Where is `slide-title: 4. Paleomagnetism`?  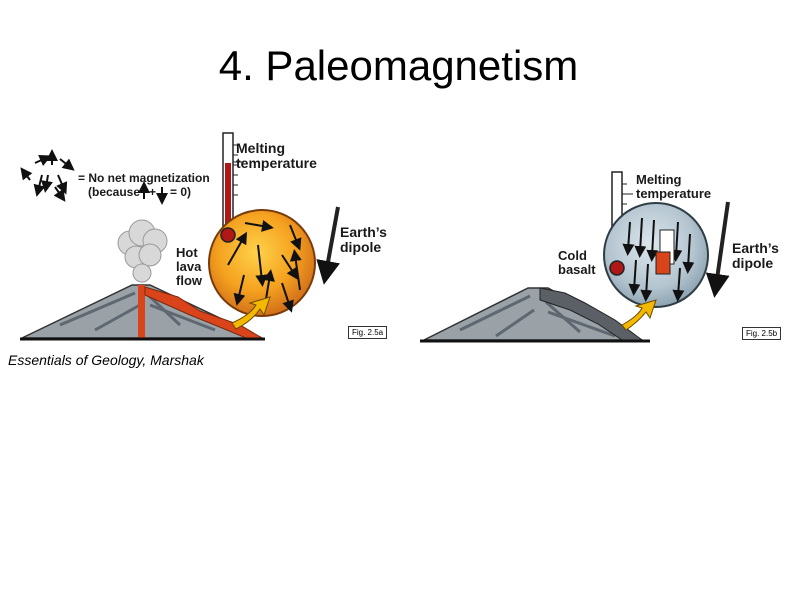 slide-title: 4. Paleomagnetism is located at coordinates (398, 65).